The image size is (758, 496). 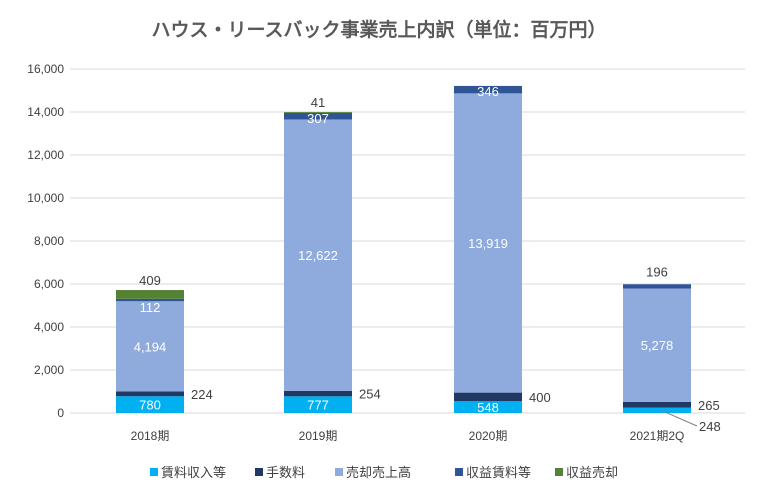 I want to click on data-label: 41, so click(x=318, y=102).